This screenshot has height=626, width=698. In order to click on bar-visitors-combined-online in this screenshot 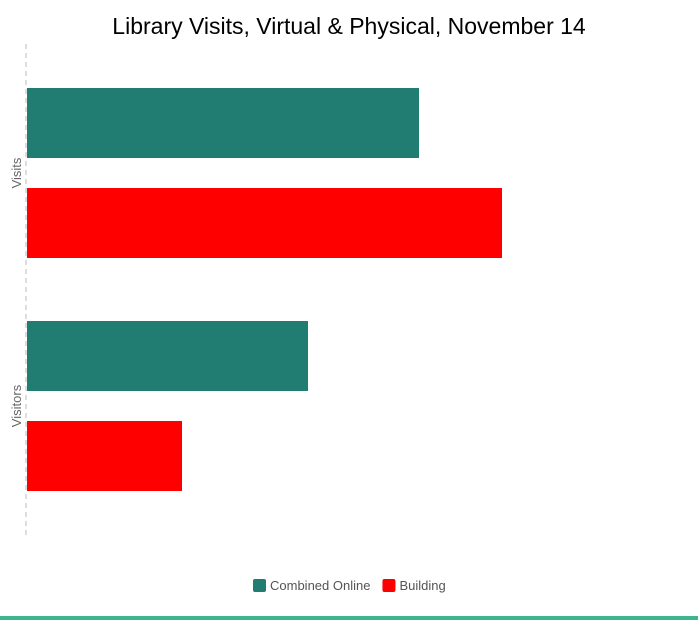, I will do `click(167, 356)`.